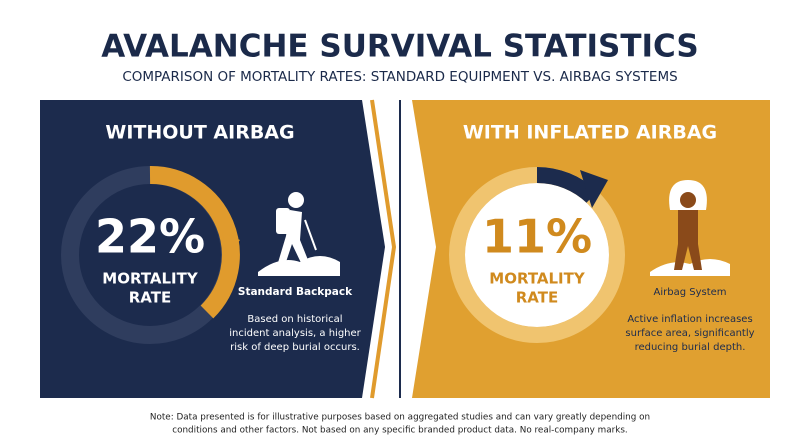 This screenshot has height=447, width=800. I want to click on description: reducing burial depth., so click(690, 347).